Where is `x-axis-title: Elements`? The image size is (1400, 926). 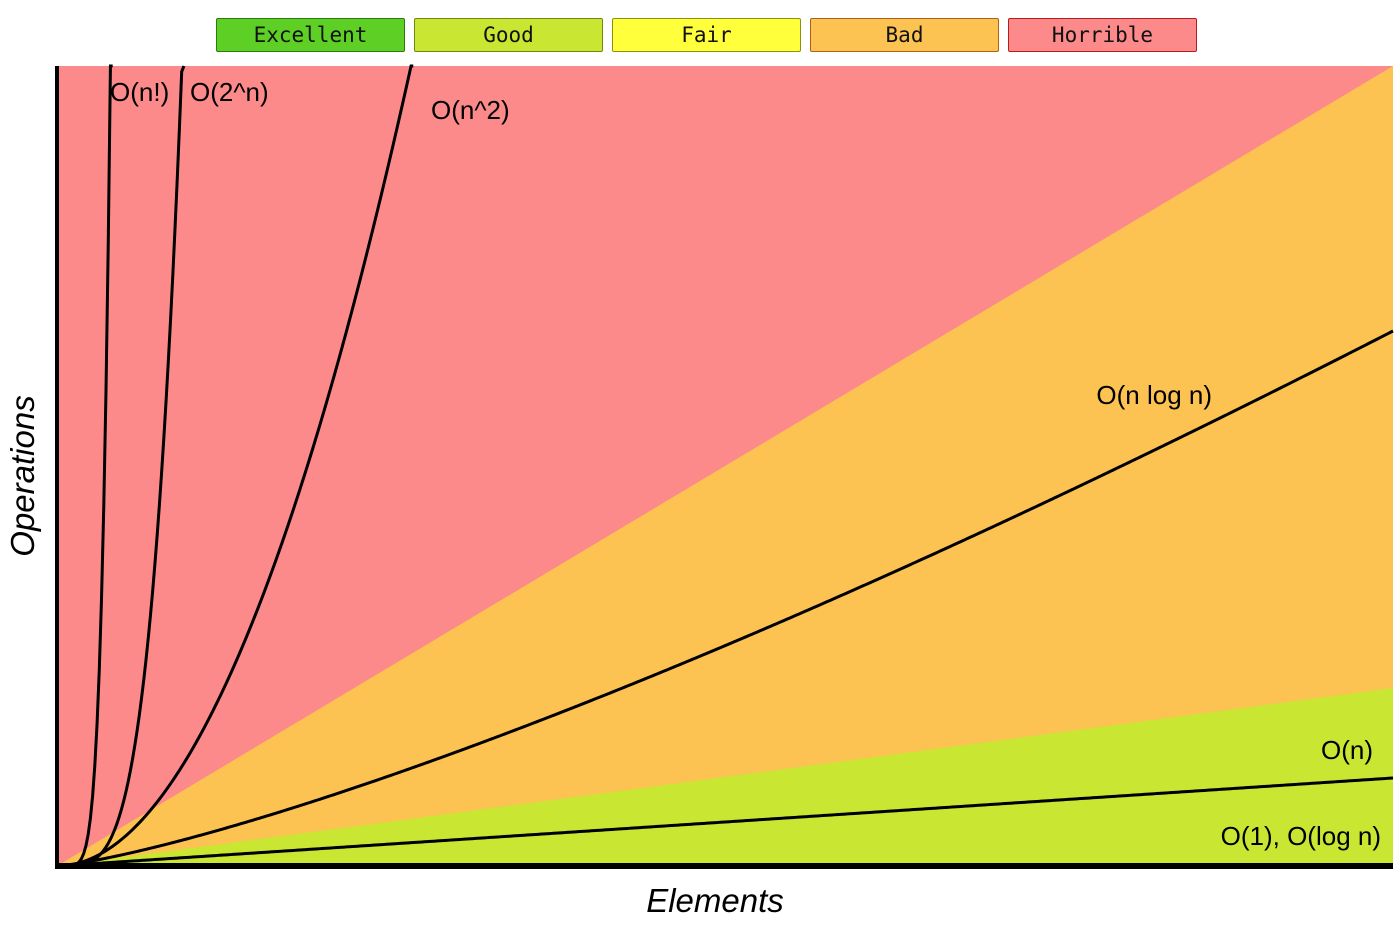
x-axis-title: Elements is located at coordinates (715, 900).